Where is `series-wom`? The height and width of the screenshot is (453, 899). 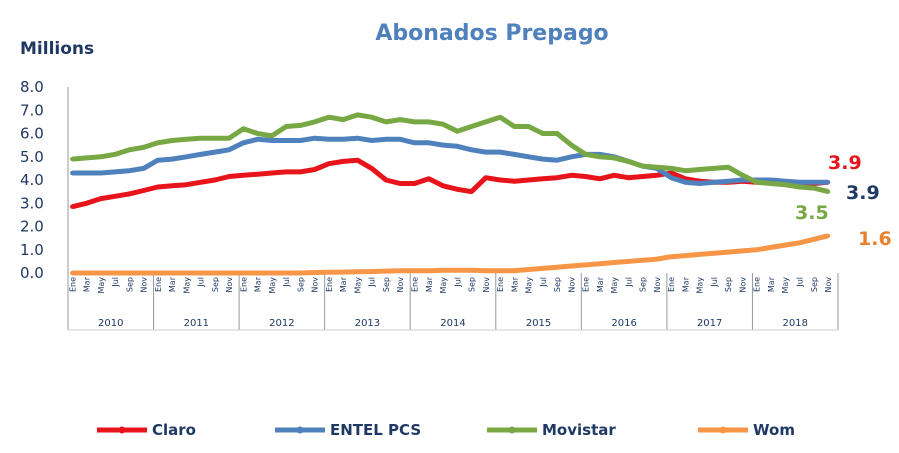 series-wom is located at coordinates (450, 254).